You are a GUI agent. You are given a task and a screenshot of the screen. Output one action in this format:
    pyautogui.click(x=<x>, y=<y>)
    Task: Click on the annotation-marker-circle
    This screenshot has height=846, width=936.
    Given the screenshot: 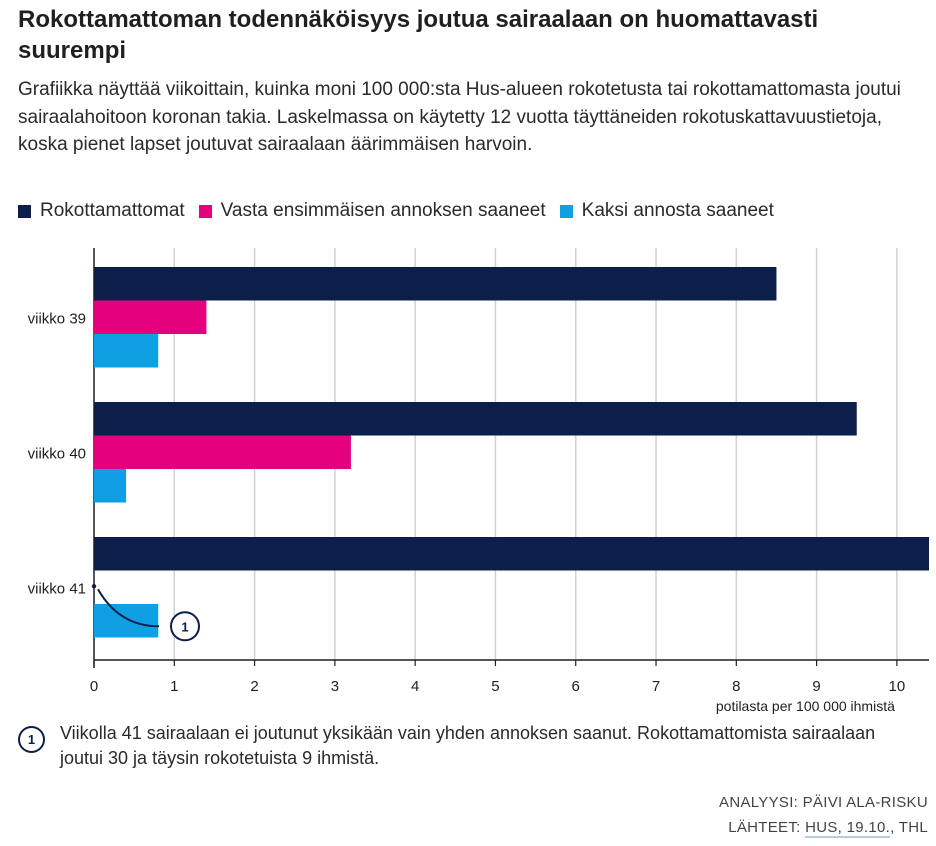 What is the action you would take?
    pyautogui.click(x=185, y=626)
    